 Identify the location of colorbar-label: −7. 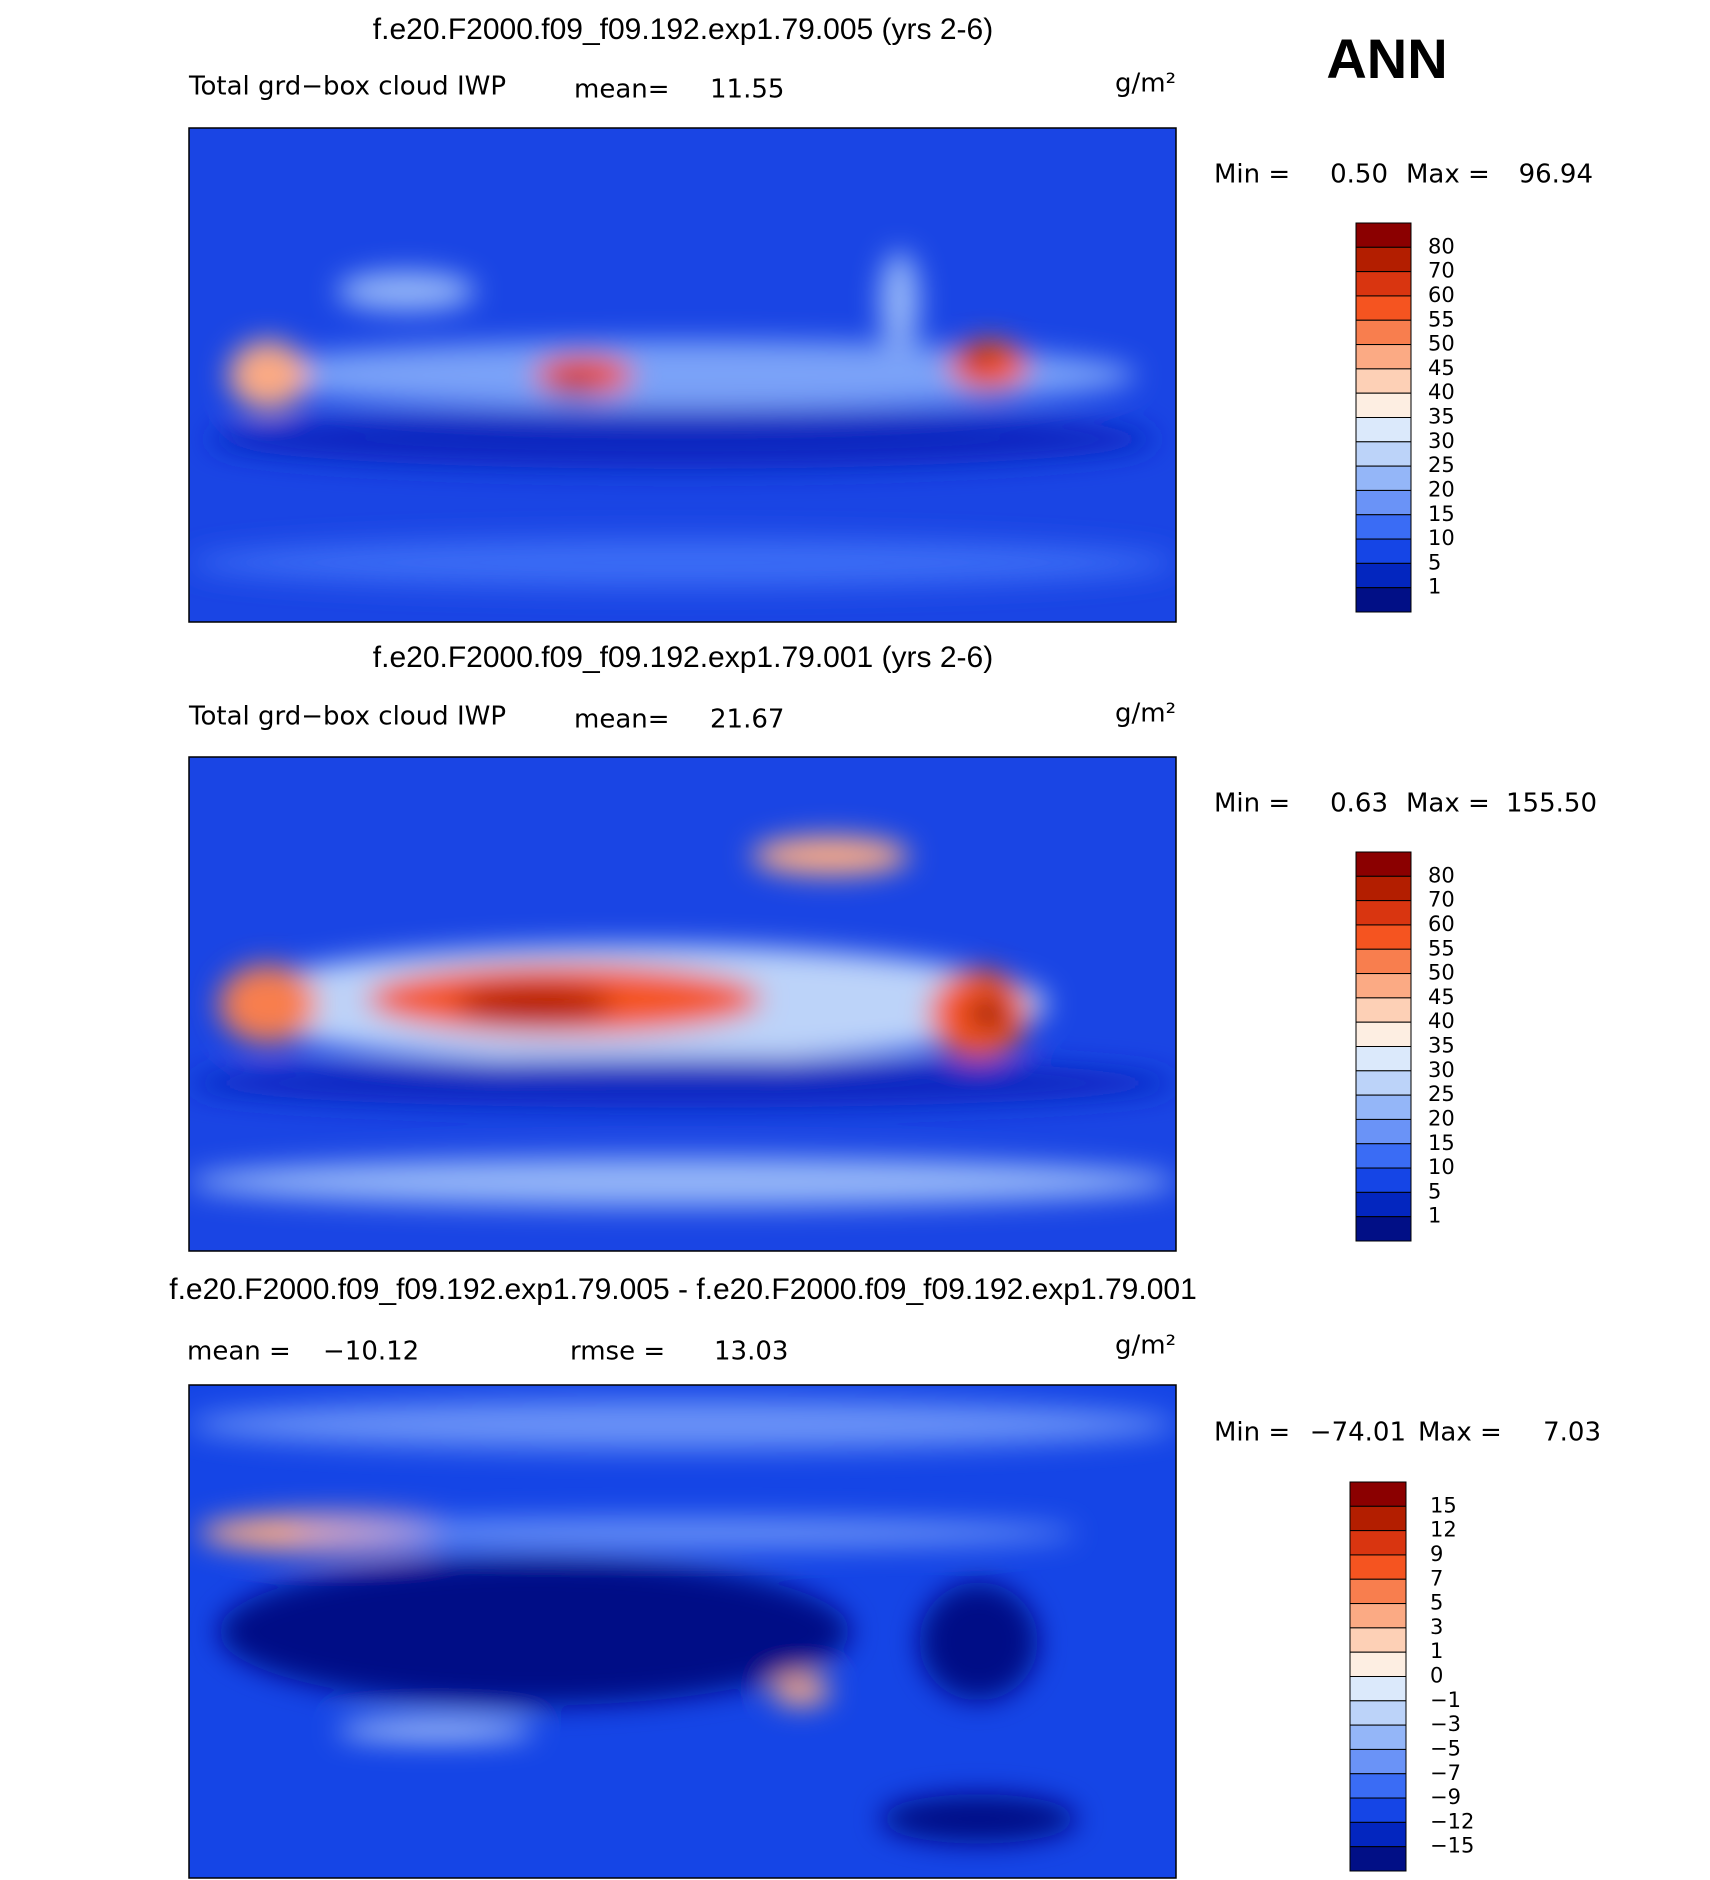
(1445, 1773).